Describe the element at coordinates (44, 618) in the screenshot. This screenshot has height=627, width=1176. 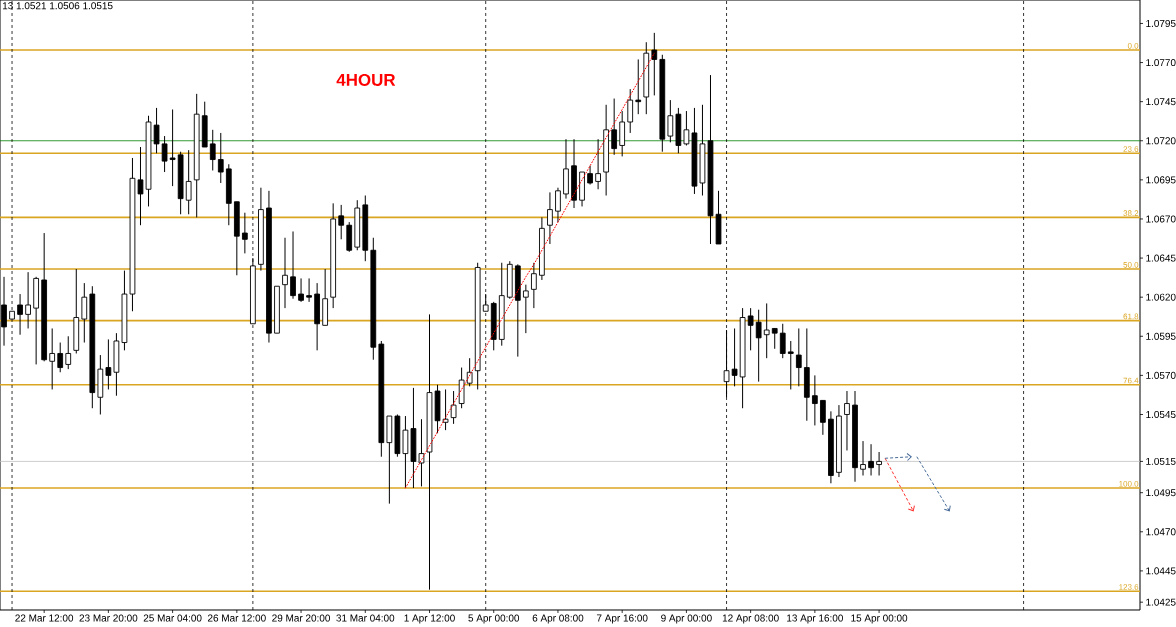
I see `x-tick-label: 22 Mar 12:00` at that location.